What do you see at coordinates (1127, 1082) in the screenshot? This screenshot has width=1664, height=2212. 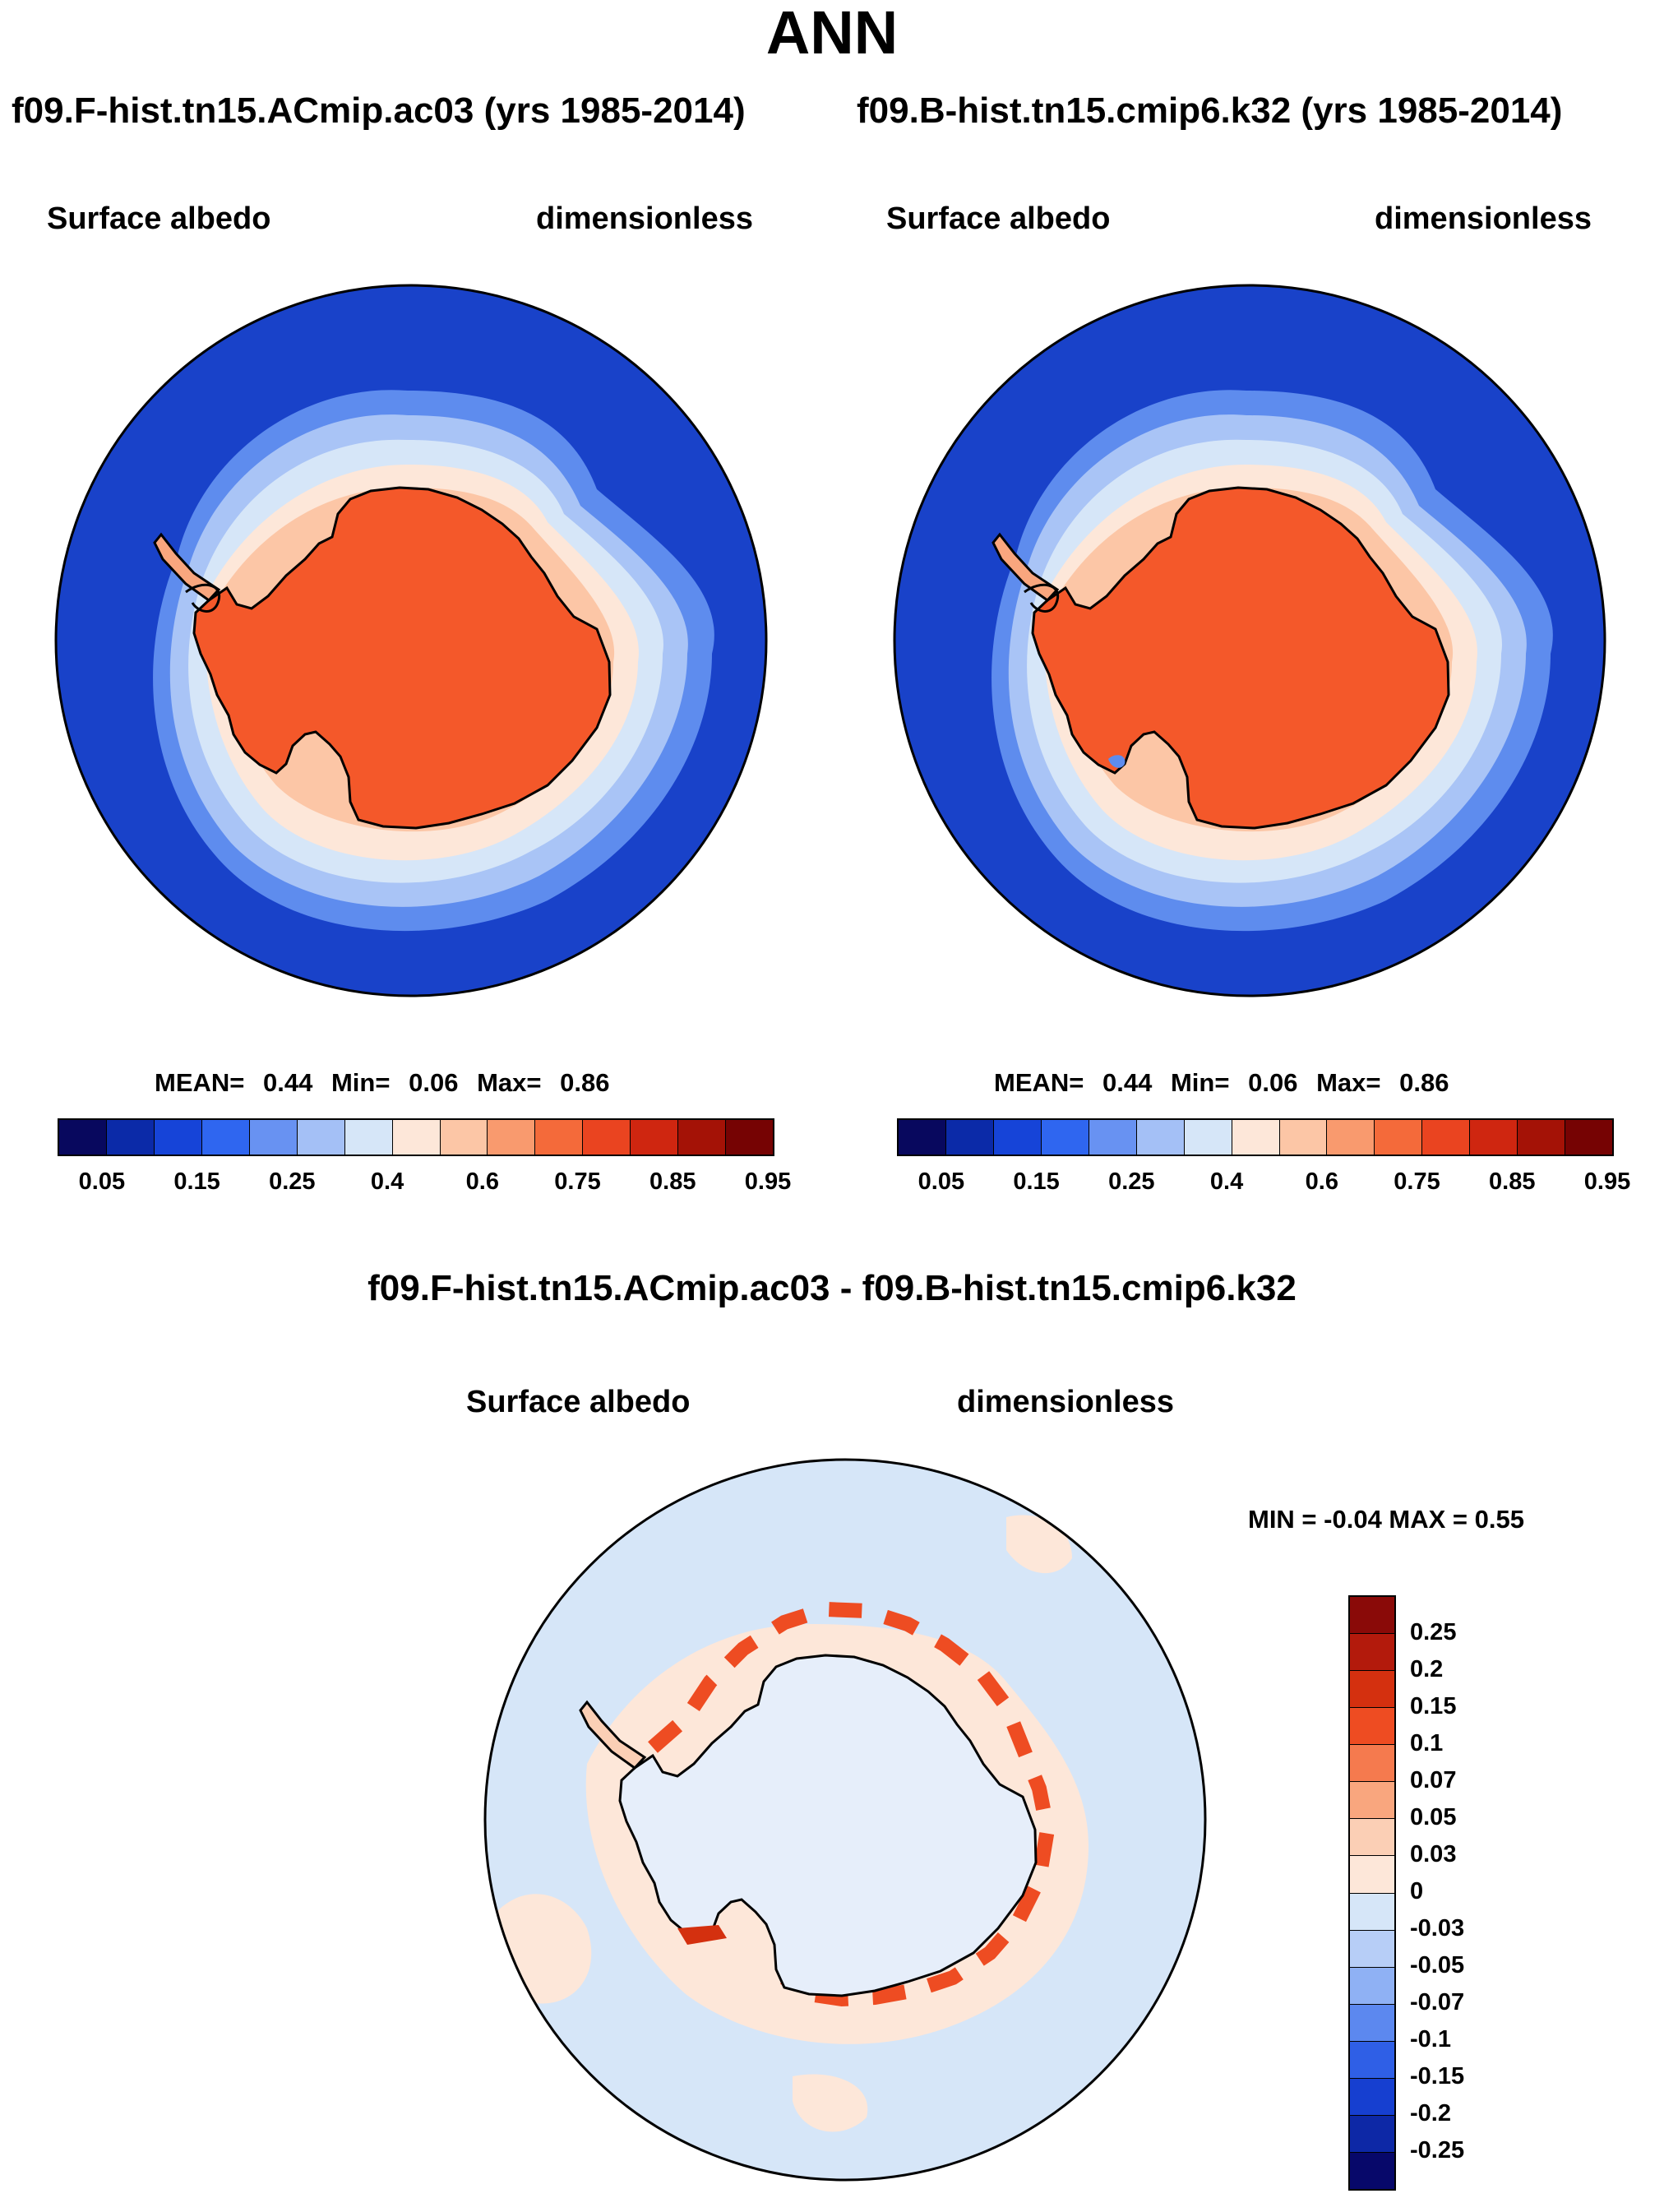 I see `panel2-mean-value: 0.44` at bounding box center [1127, 1082].